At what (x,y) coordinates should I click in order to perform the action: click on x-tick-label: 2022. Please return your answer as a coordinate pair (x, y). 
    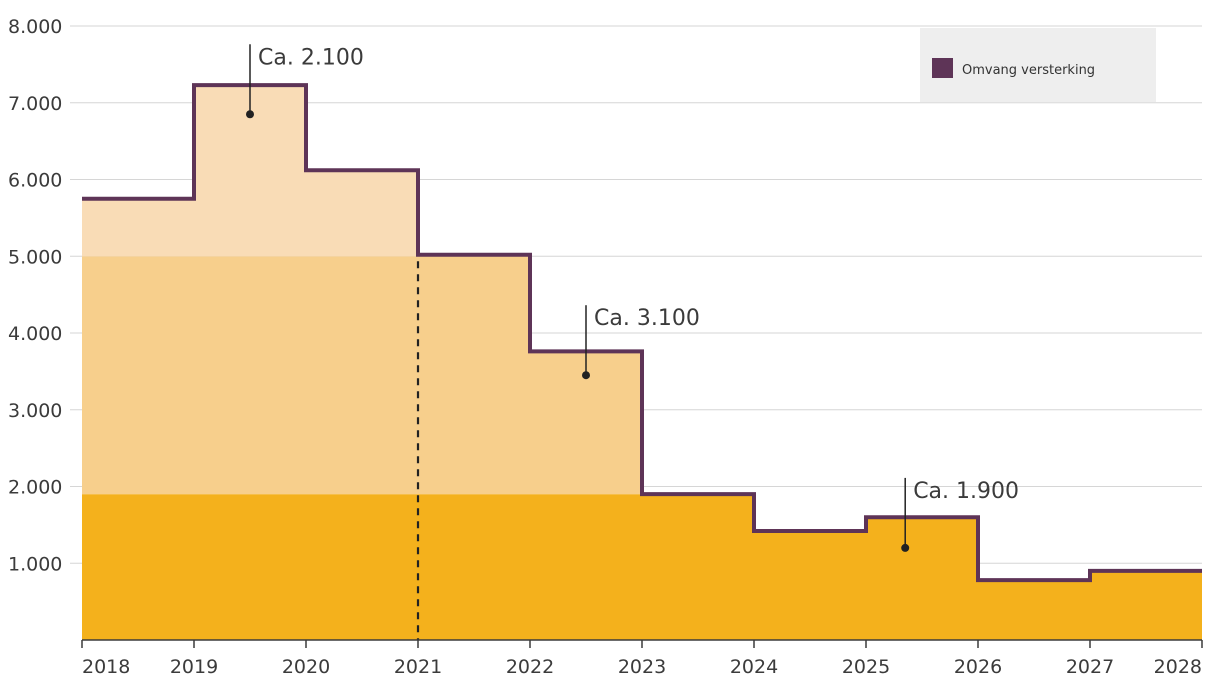
    Looking at the image, I should click on (530, 667).